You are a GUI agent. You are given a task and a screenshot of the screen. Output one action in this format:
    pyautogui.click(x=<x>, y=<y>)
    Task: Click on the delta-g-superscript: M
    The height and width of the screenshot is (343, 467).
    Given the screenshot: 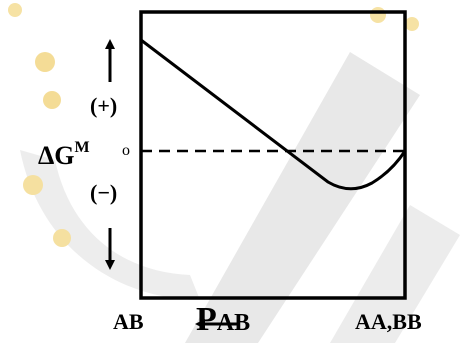 What is the action you would take?
    pyautogui.click(x=82, y=147)
    